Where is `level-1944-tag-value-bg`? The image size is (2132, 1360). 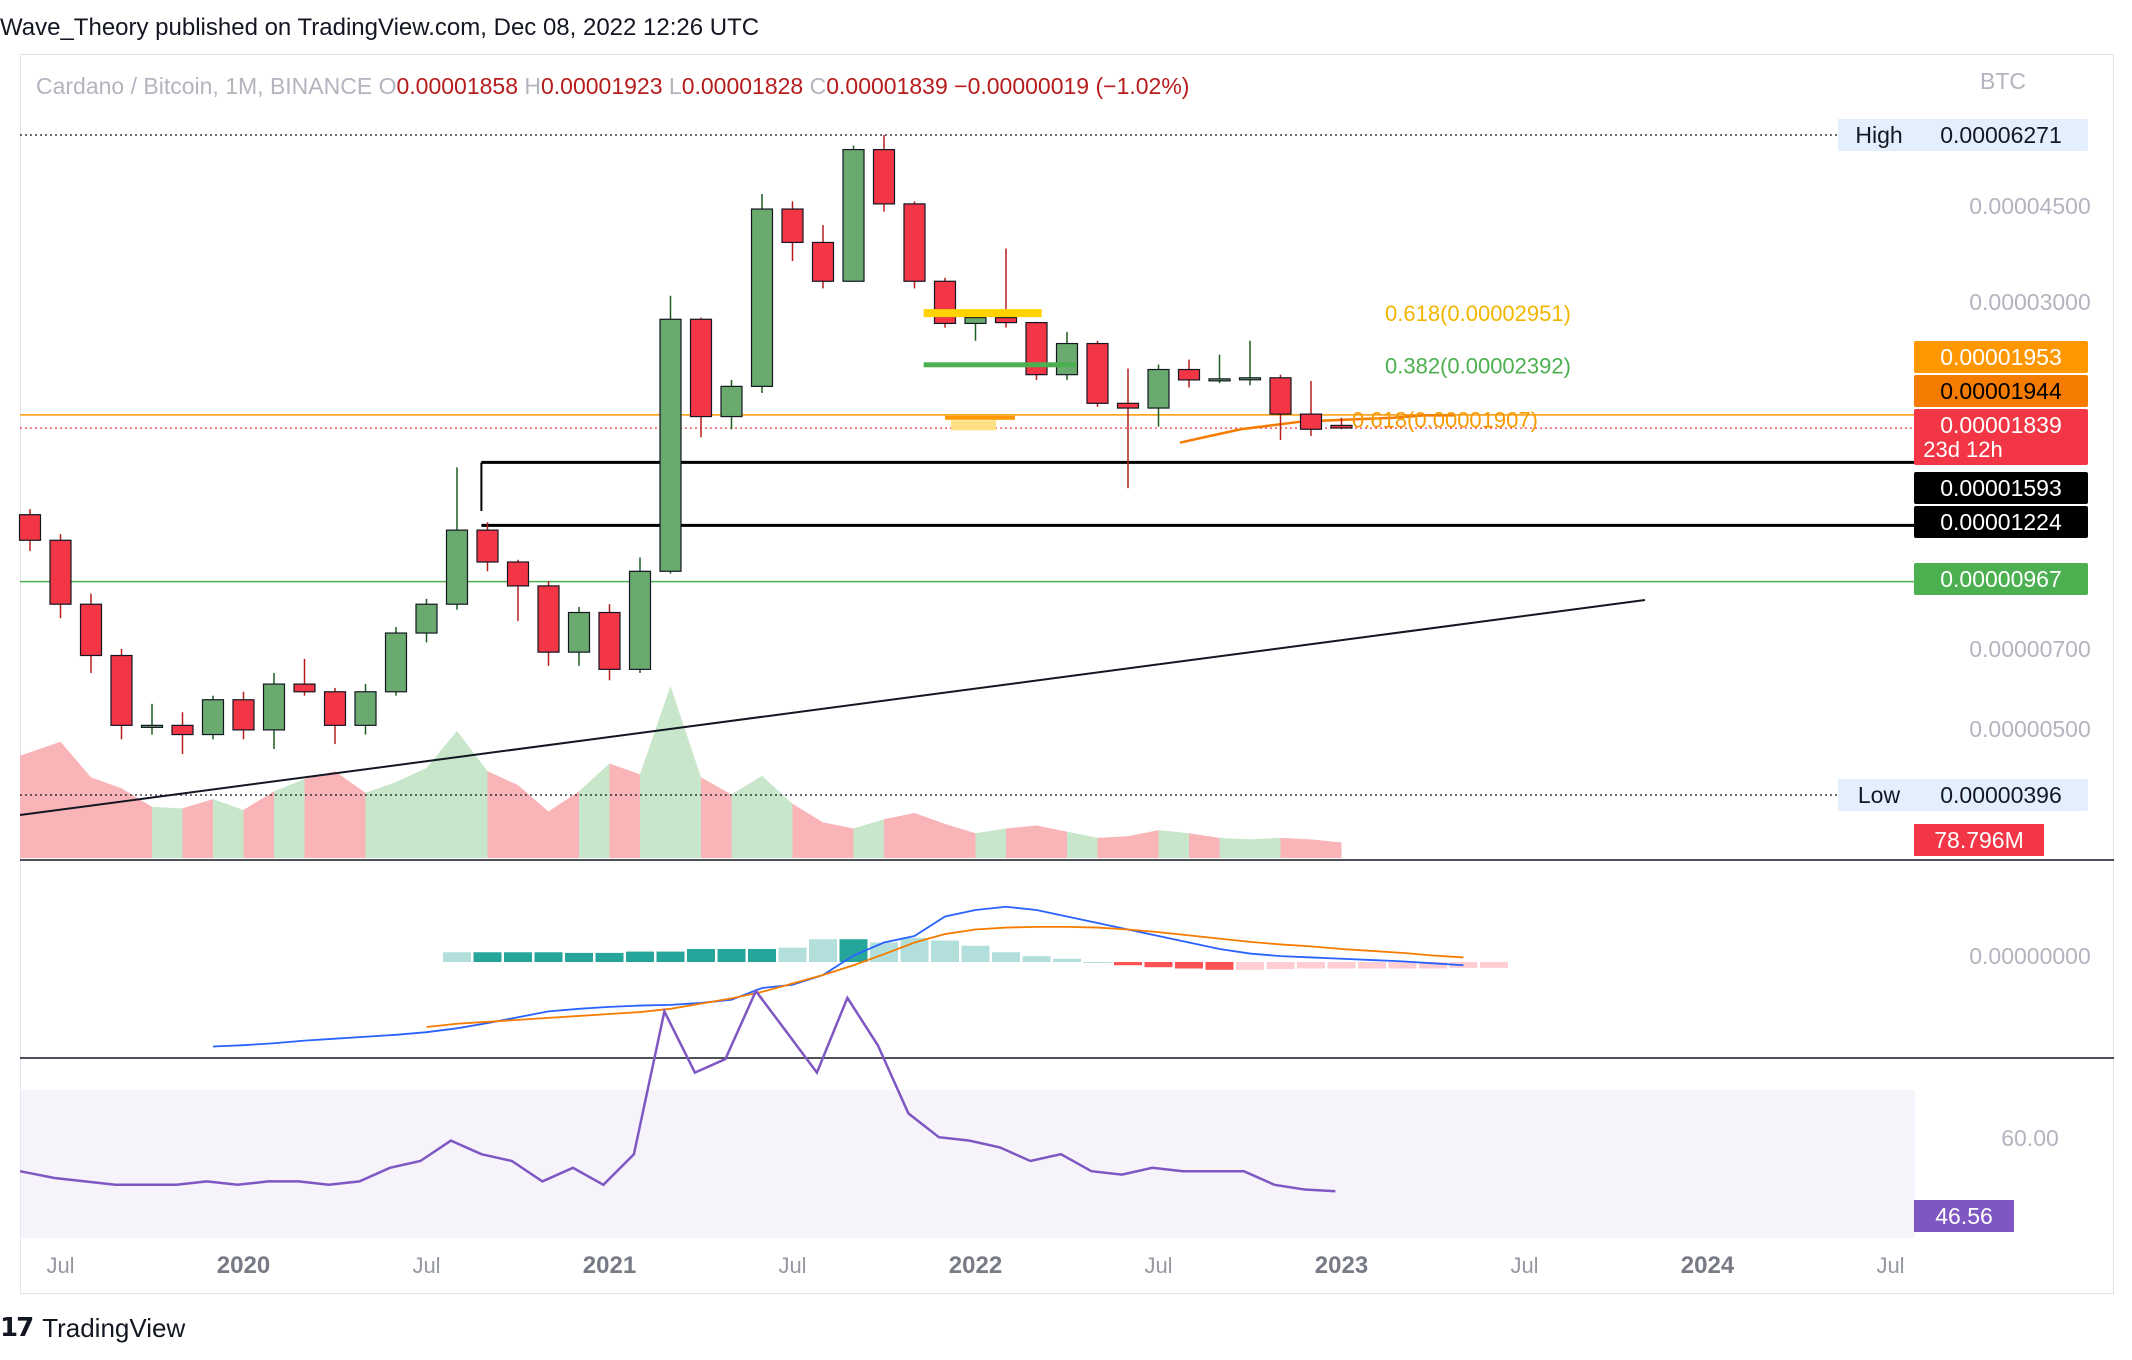 level-1944-tag-value-bg is located at coordinates (2001, 391).